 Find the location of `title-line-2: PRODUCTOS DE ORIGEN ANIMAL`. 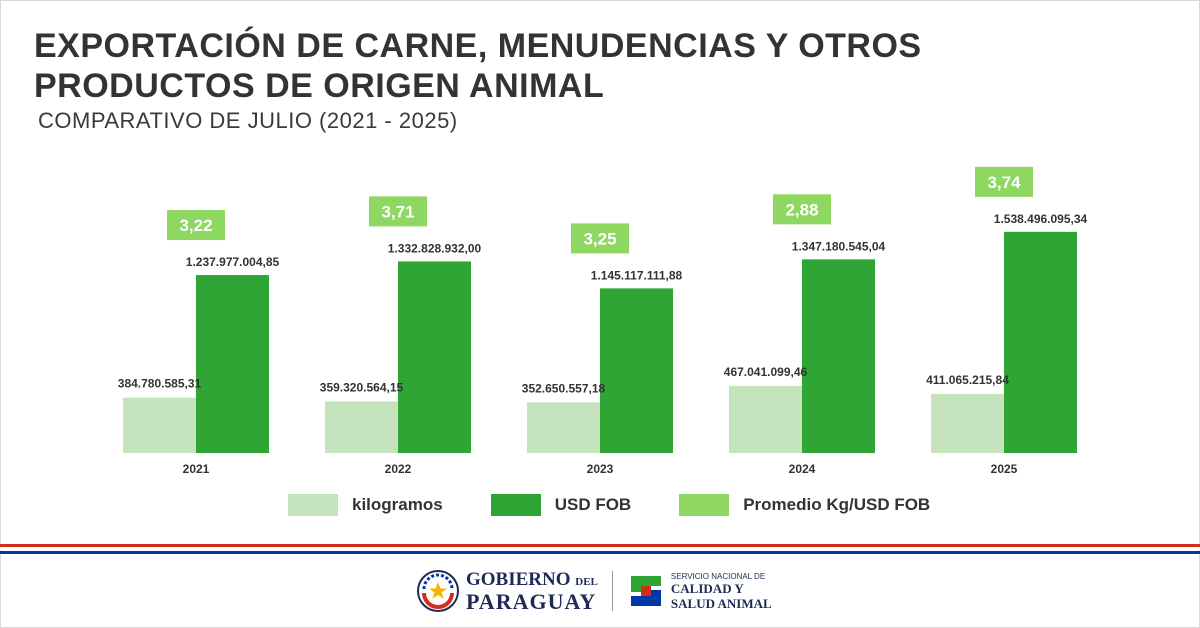

title-line-2: PRODUCTOS DE ORIGEN ANIMAL is located at coordinates (319, 86).